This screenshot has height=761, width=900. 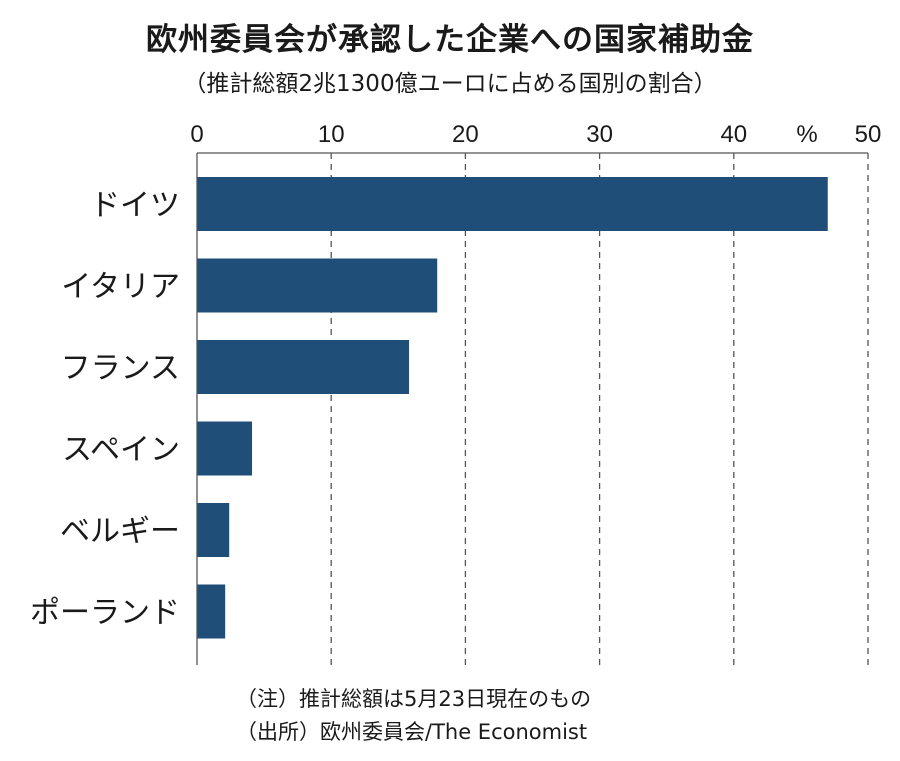 I want to click on x-tick-label: 0, so click(x=196, y=134).